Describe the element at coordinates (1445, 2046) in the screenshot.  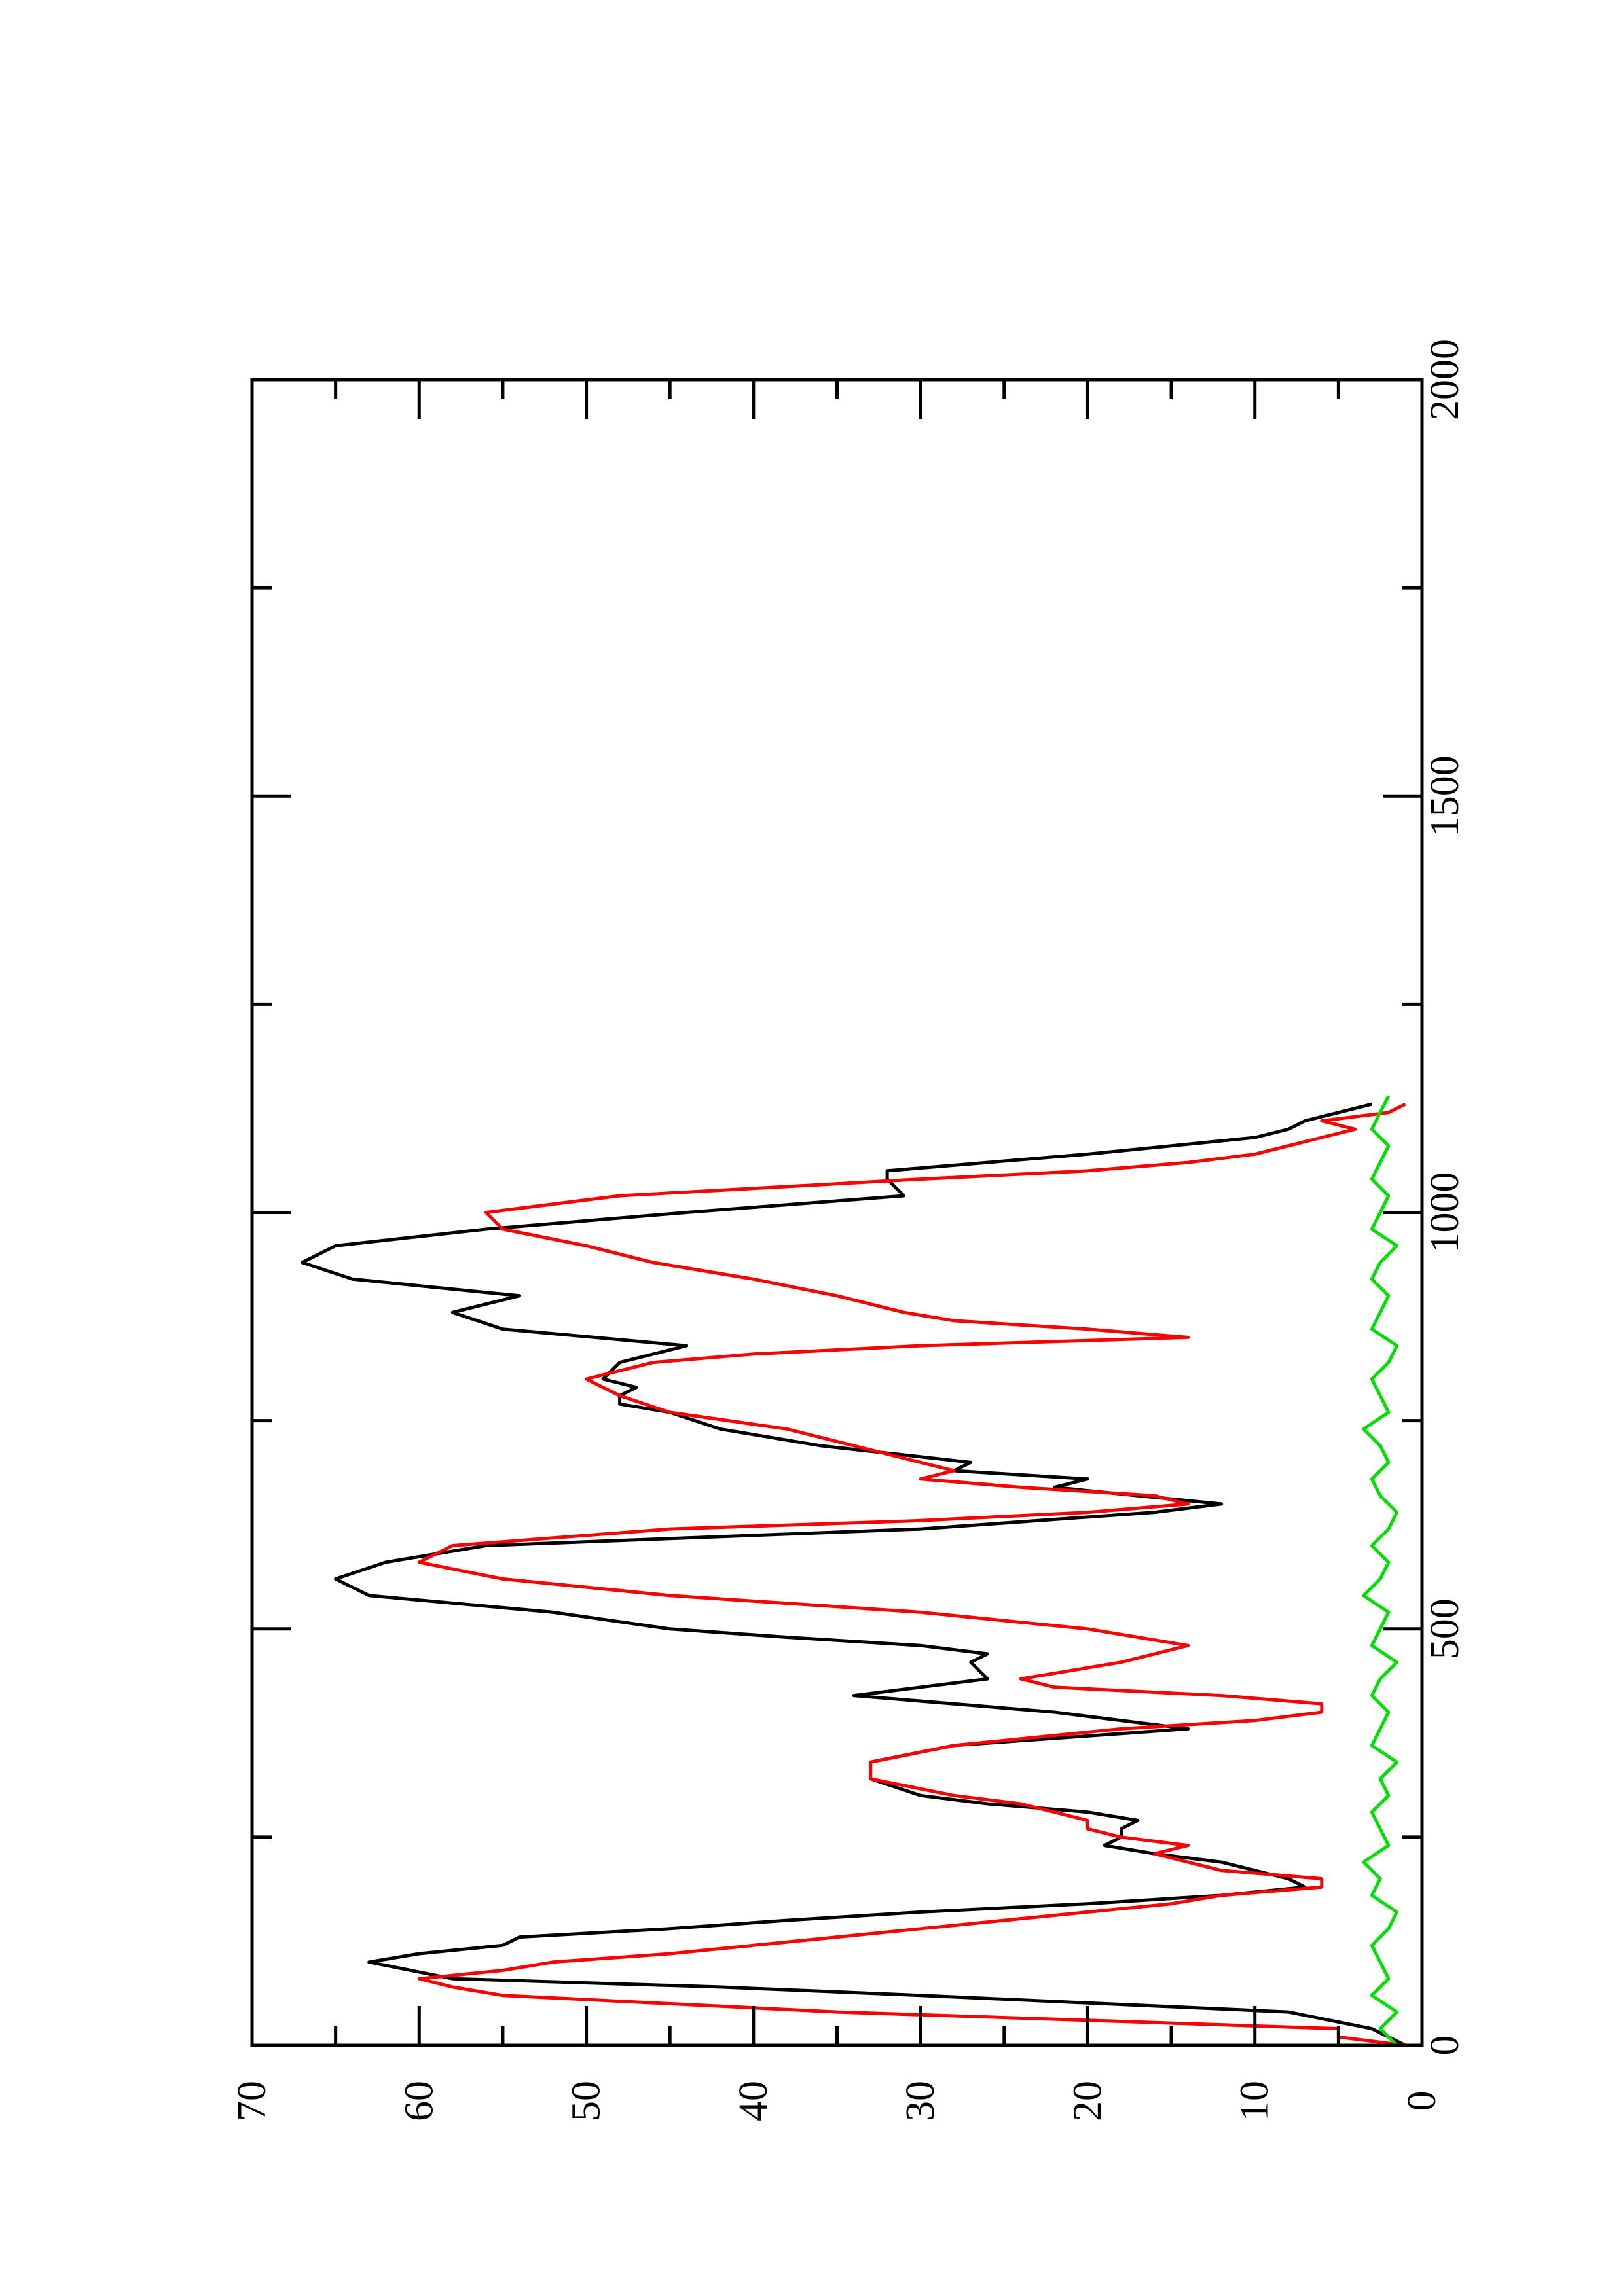
I see `x-tick-label: 0` at that location.